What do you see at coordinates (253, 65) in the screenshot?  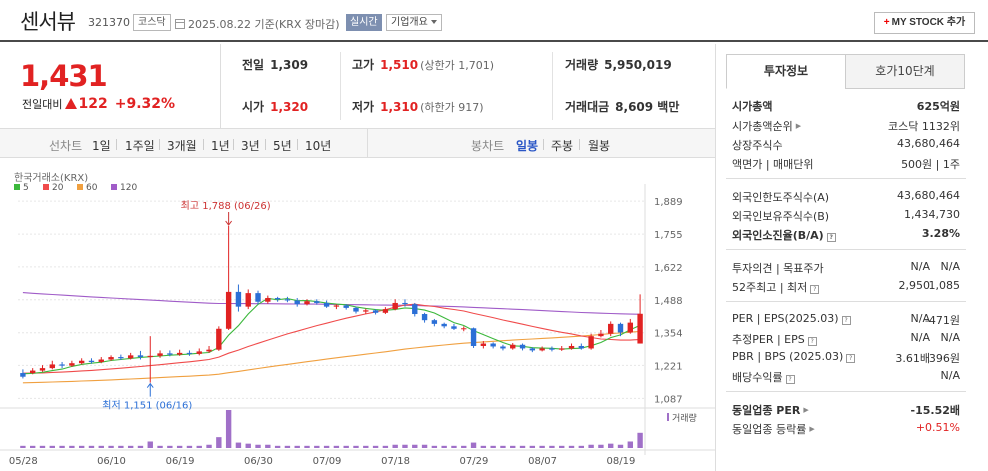 I see `prev-close-label: 전일` at bounding box center [253, 65].